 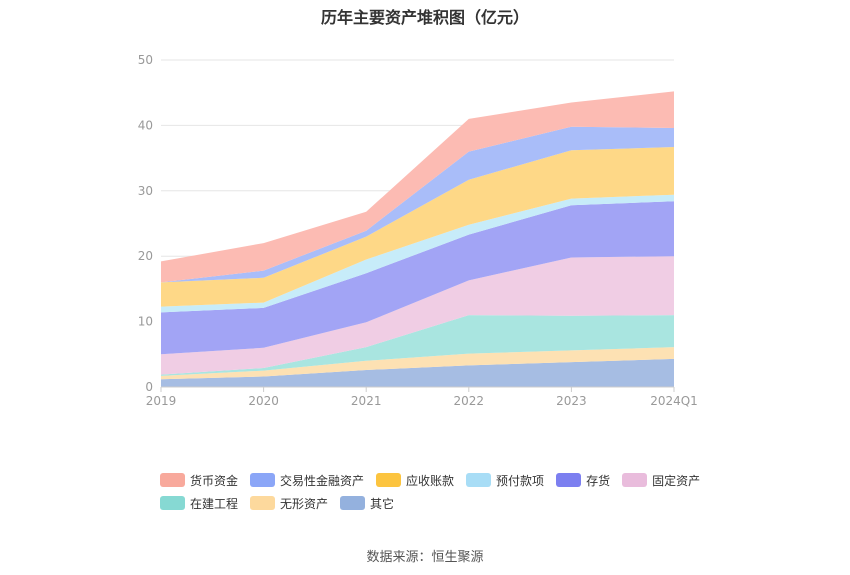 I want to click on x-tick-label: 2020, so click(x=263, y=401).